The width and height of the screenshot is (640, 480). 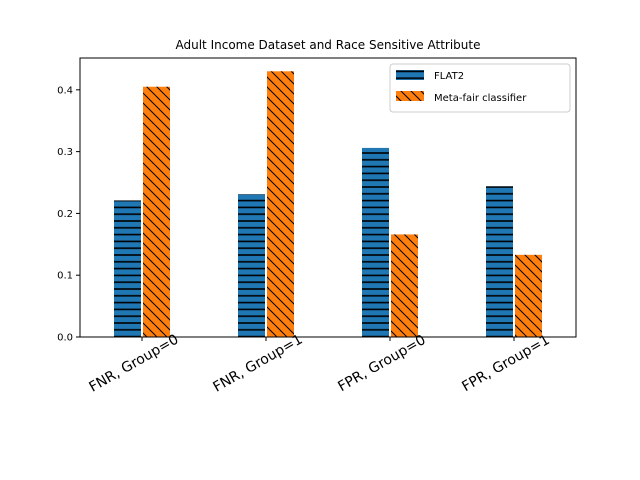 I want to click on x-tick-label: FNR, Group=0, so click(x=134, y=364).